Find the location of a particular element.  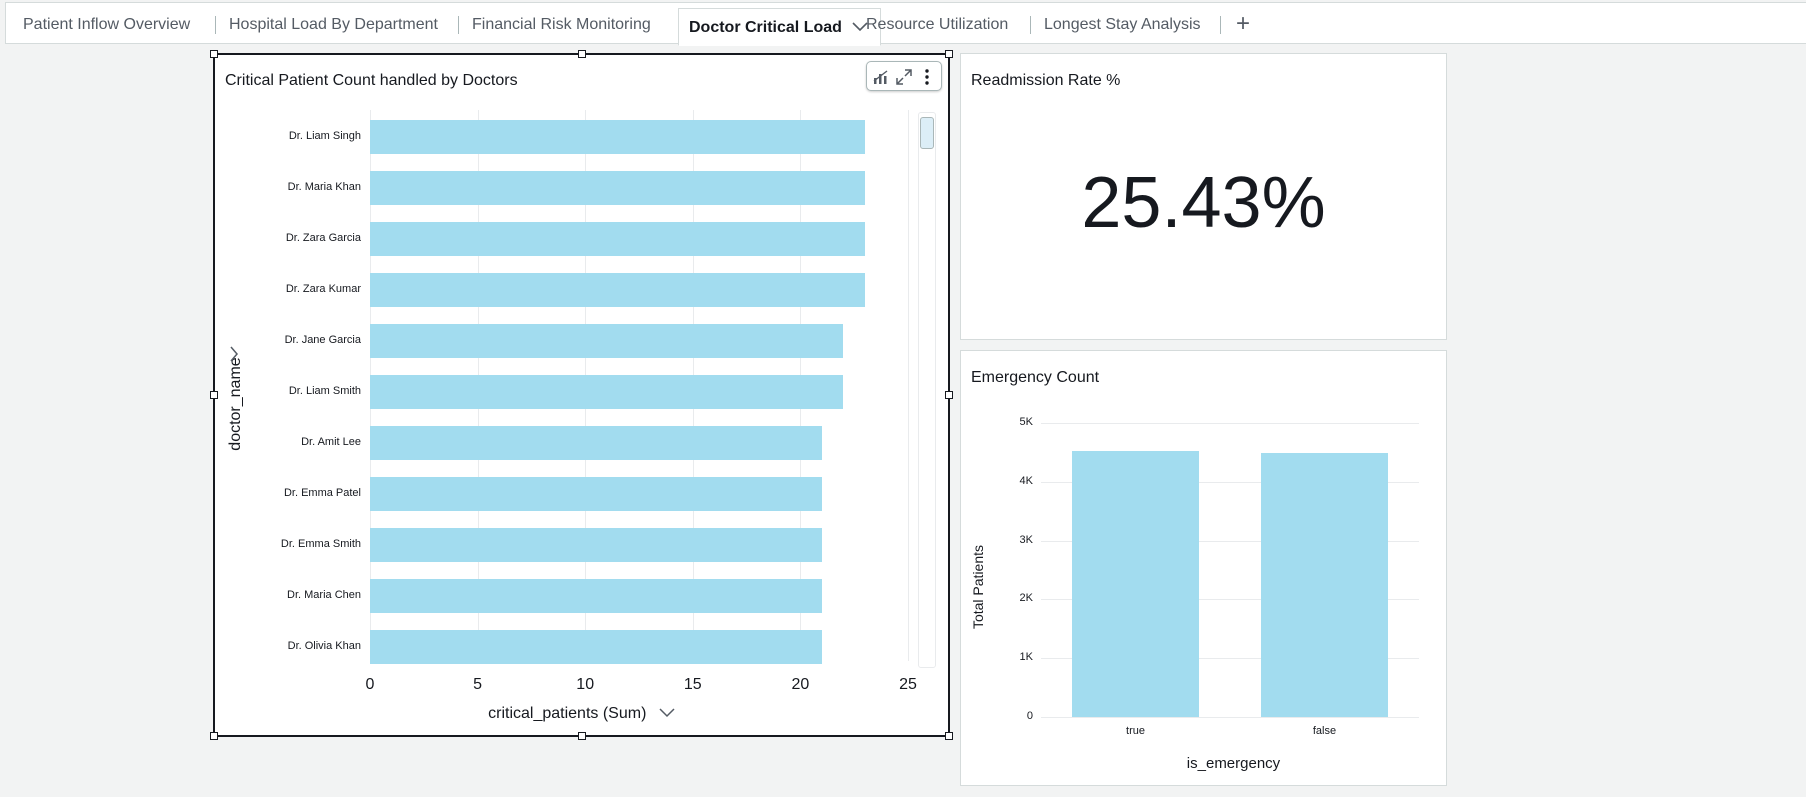

y-tick-label: Dr. Jane Garcia is located at coordinates (322, 340).